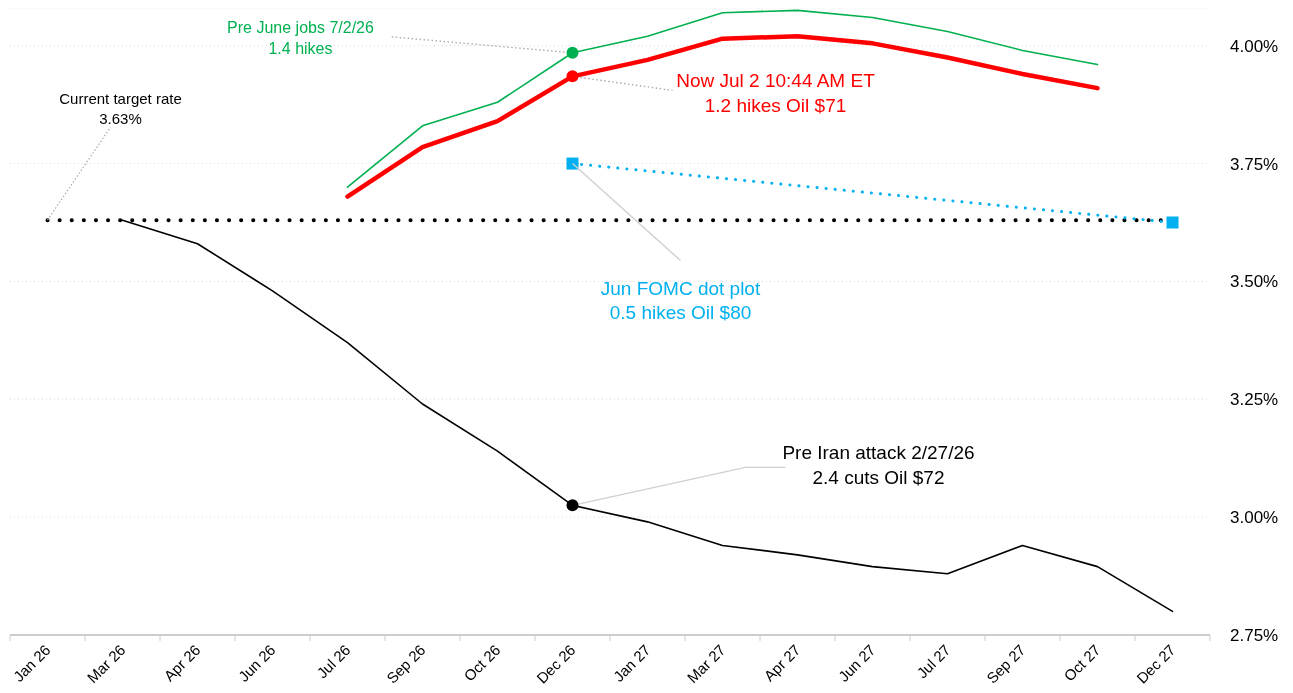 This screenshot has width=1293, height=693. Describe the element at coordinates (856, 663) in the screenshot. I see `x-tick-label: Jun 27` at that location.